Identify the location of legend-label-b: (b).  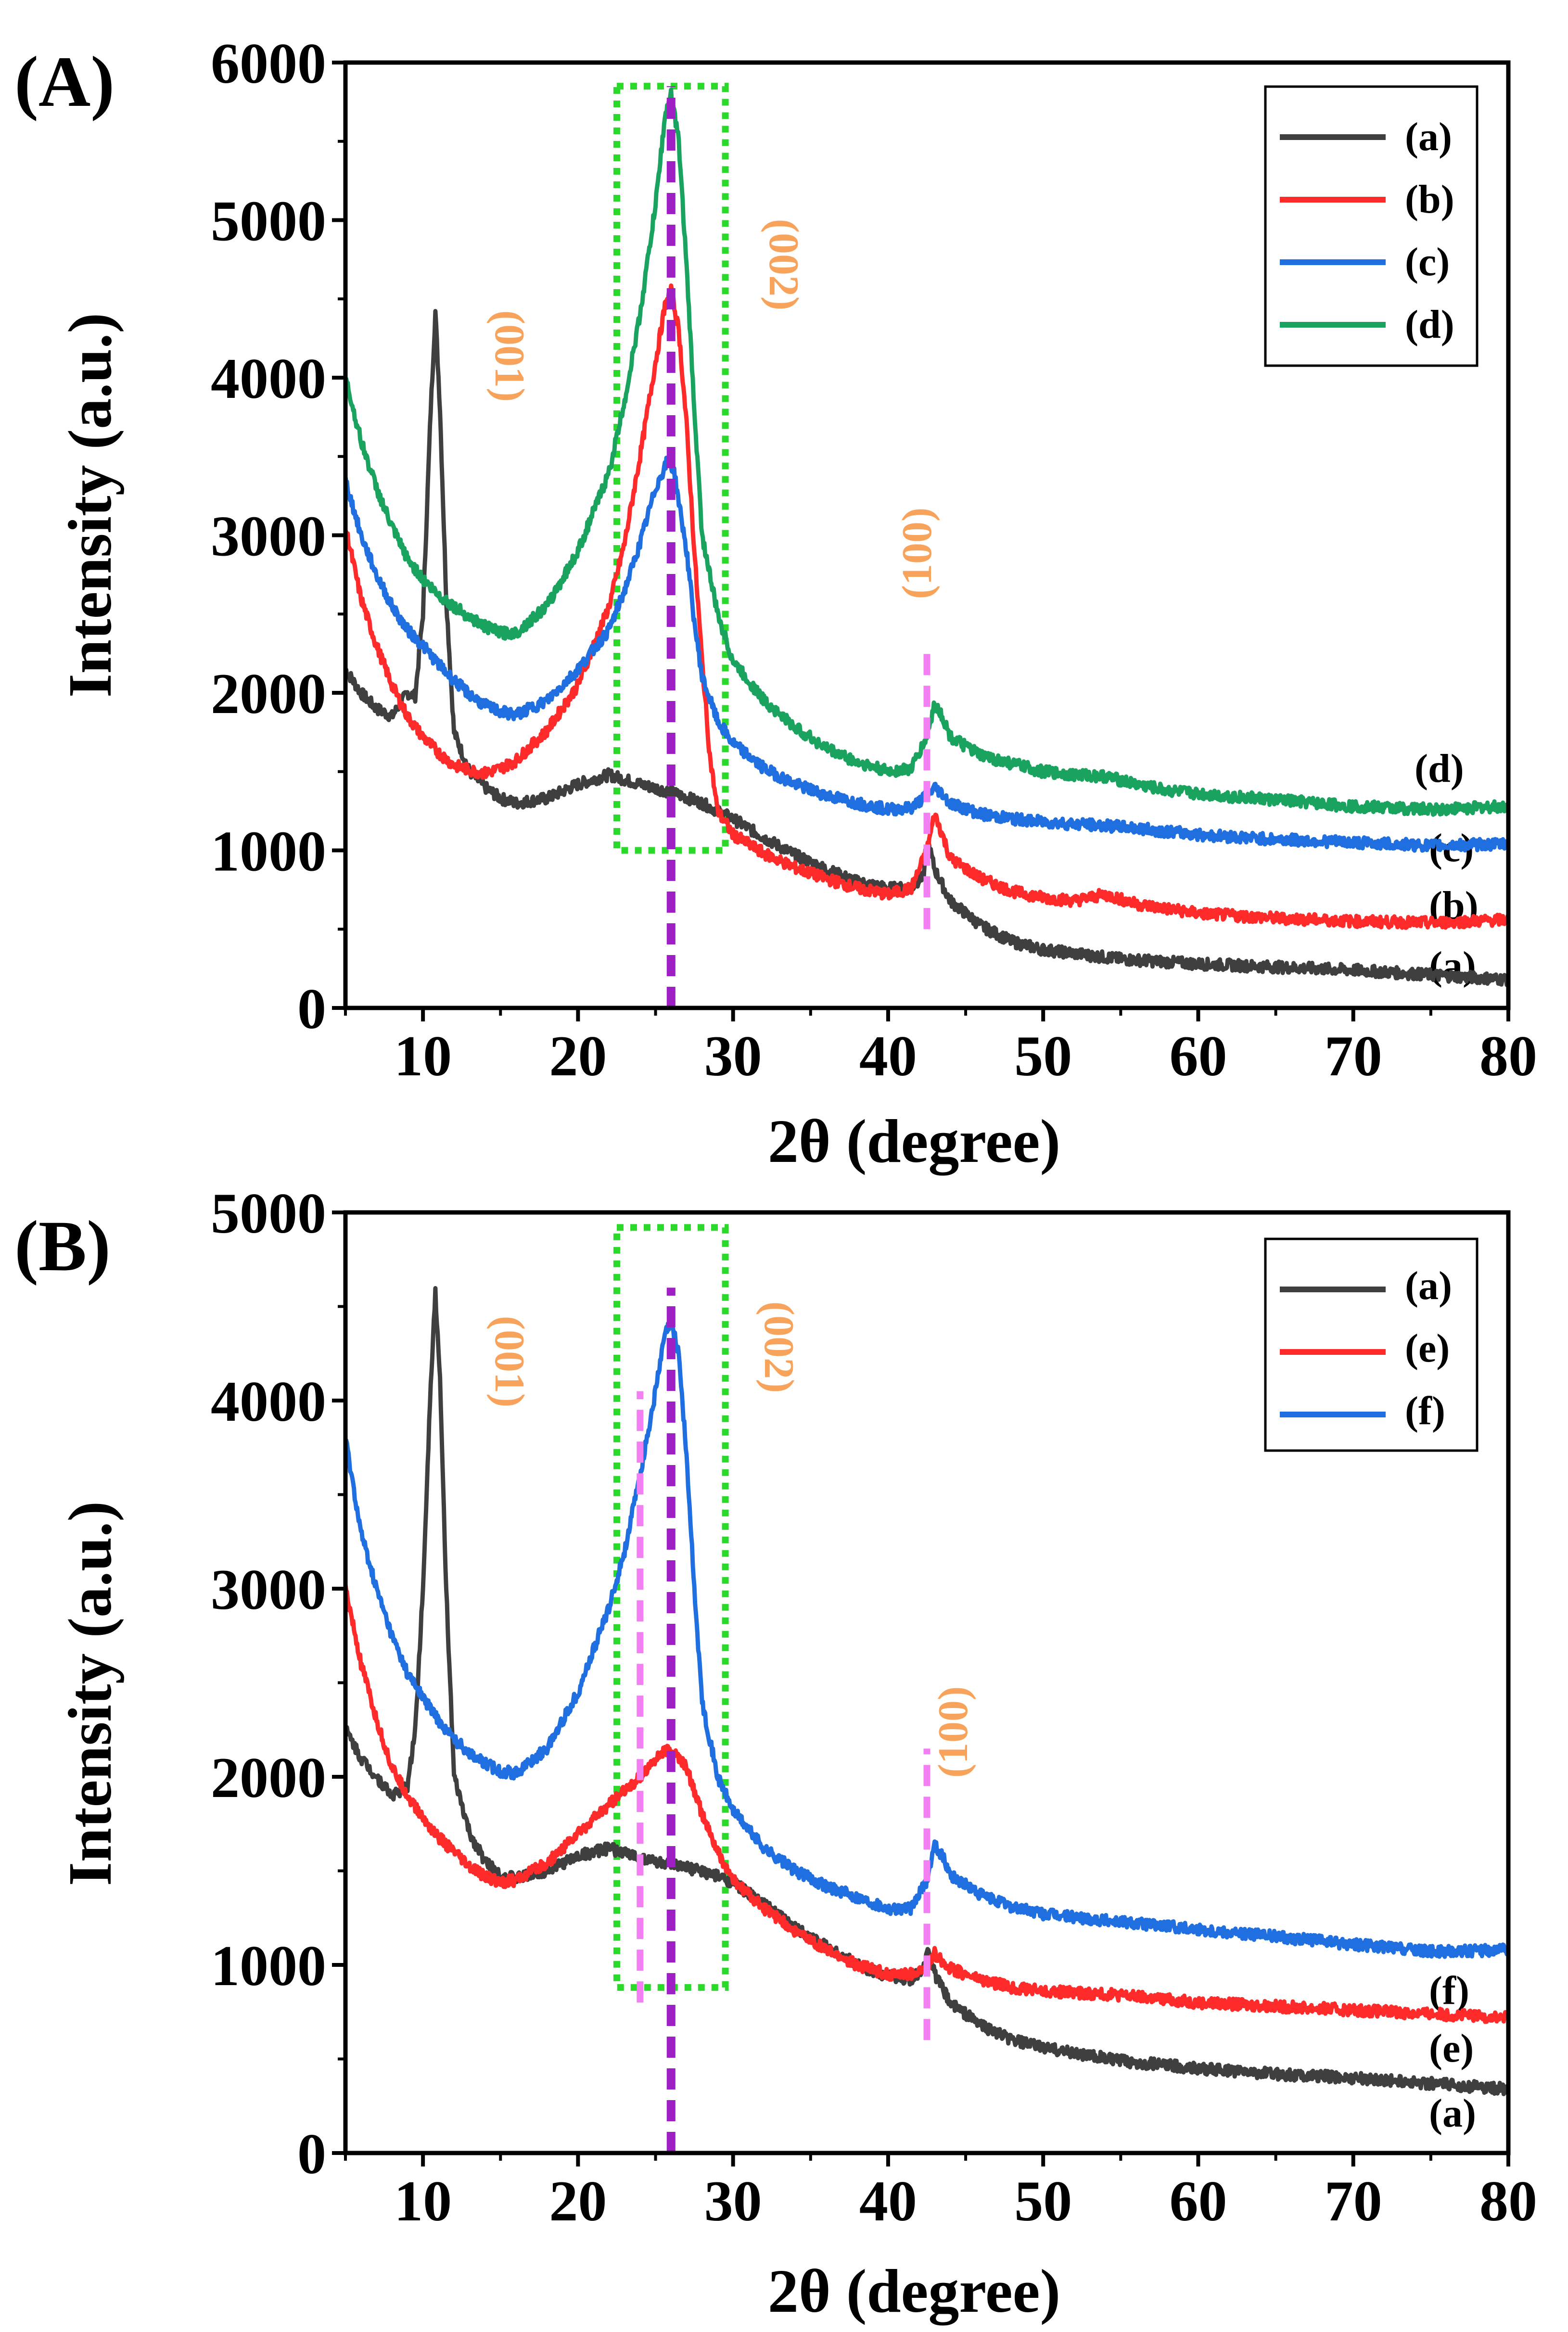
(1429, 200).